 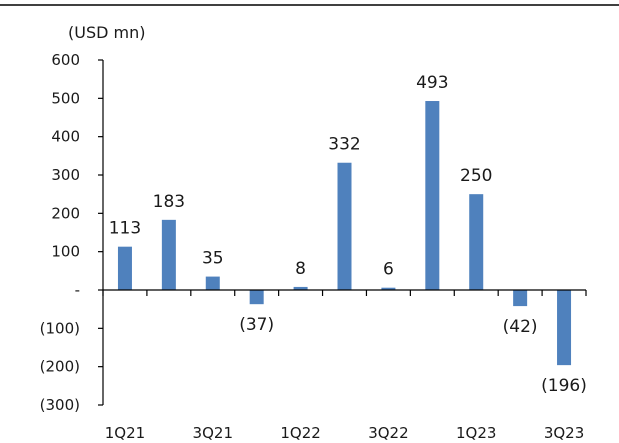 What do you see at coordinates (300, 269) in the screenshot?
I see `data-label: 8` at bounding box center [300, 269].